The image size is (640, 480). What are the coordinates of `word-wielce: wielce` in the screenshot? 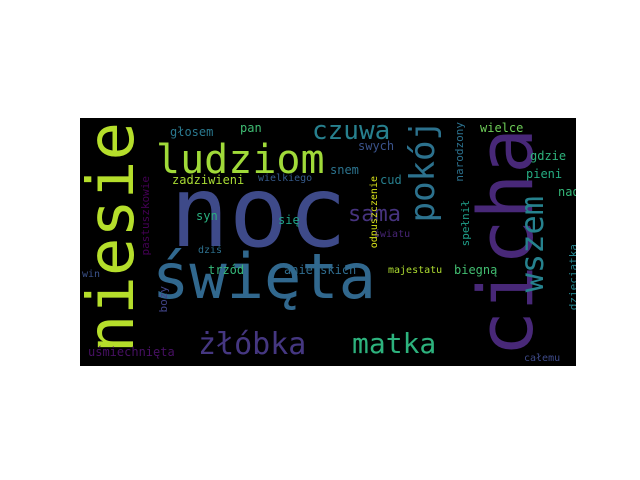 It's located at (502, 128).